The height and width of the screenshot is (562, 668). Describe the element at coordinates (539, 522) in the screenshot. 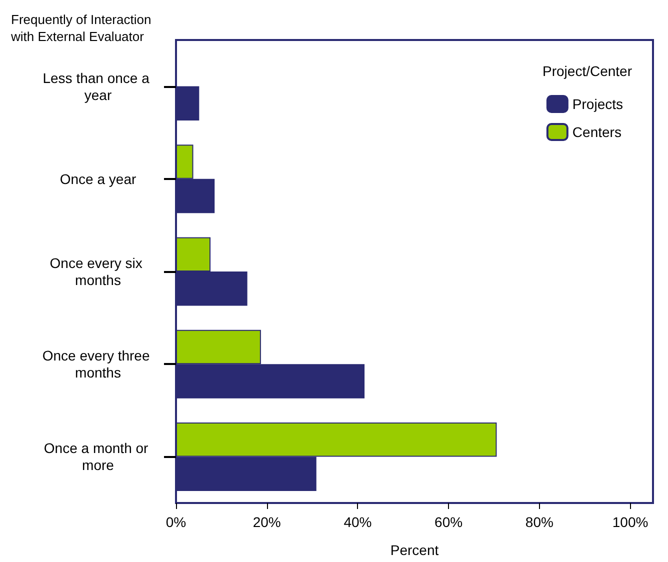

I see `x-tick-label: 80%` at that location.